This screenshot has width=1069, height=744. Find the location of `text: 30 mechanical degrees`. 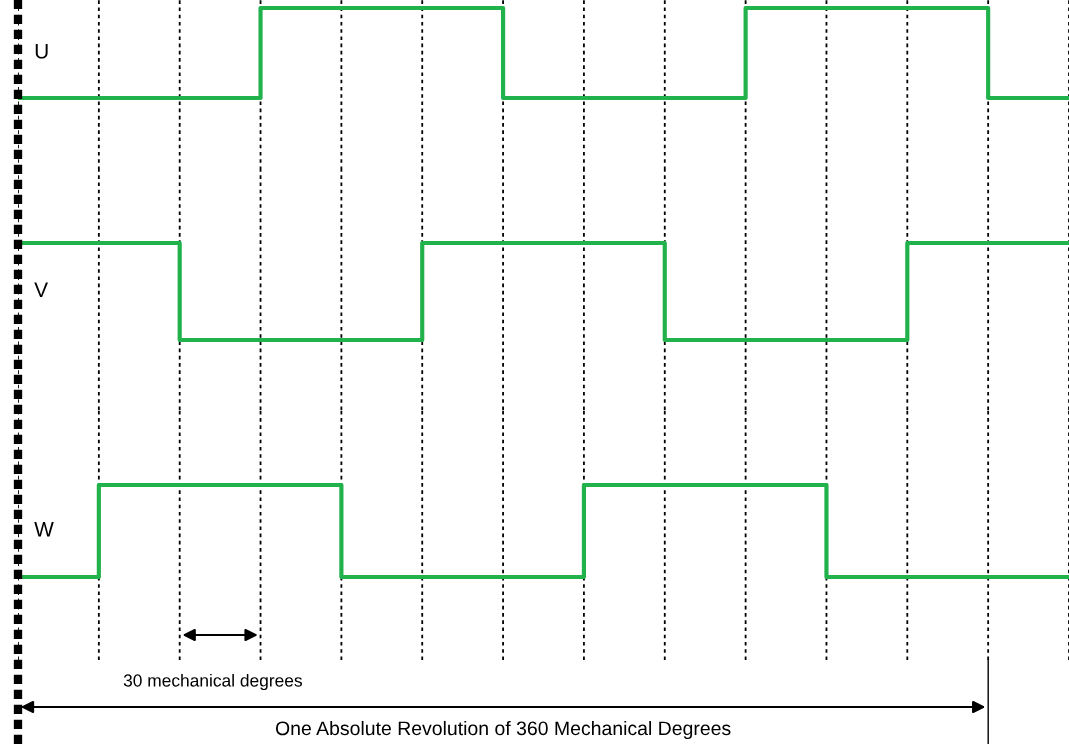

text: 30 mechanical degrees is located at coordinates (212, 682).